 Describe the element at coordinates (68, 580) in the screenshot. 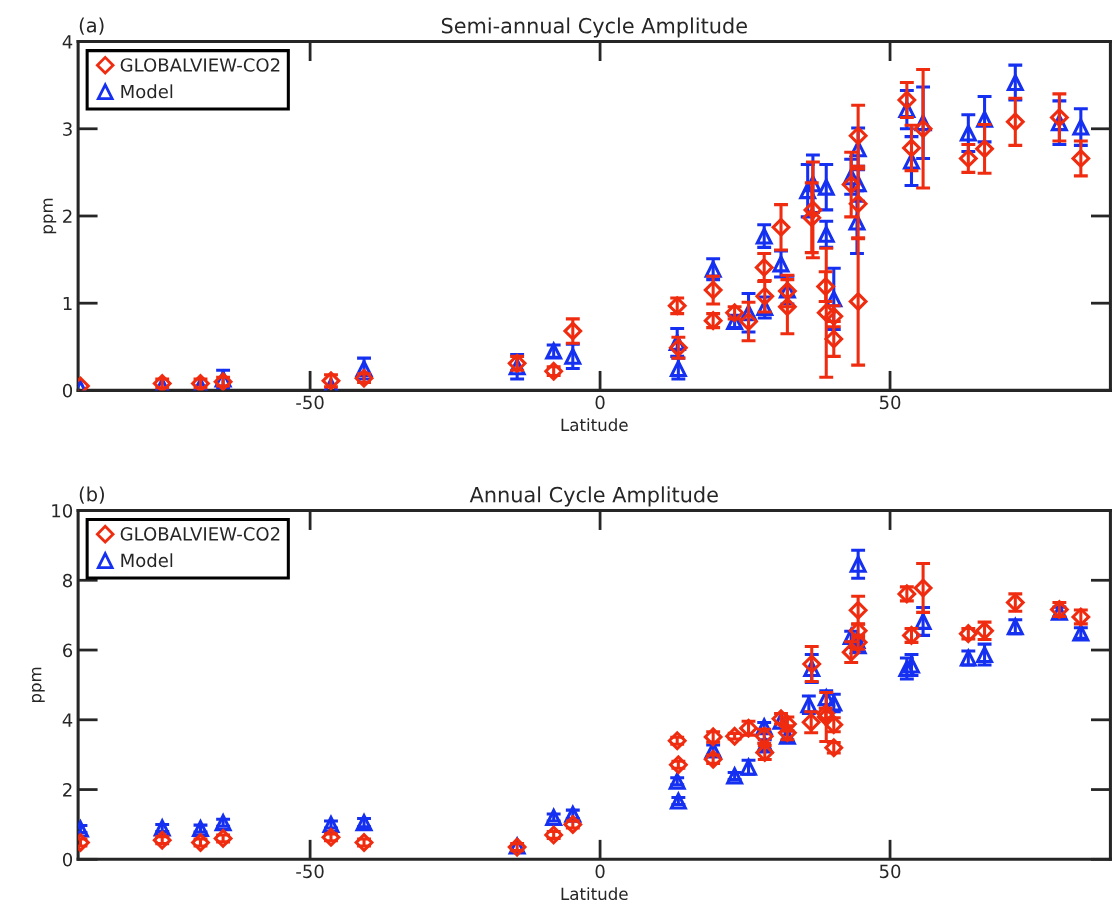

I see `y-tick-label: 8` at that location.